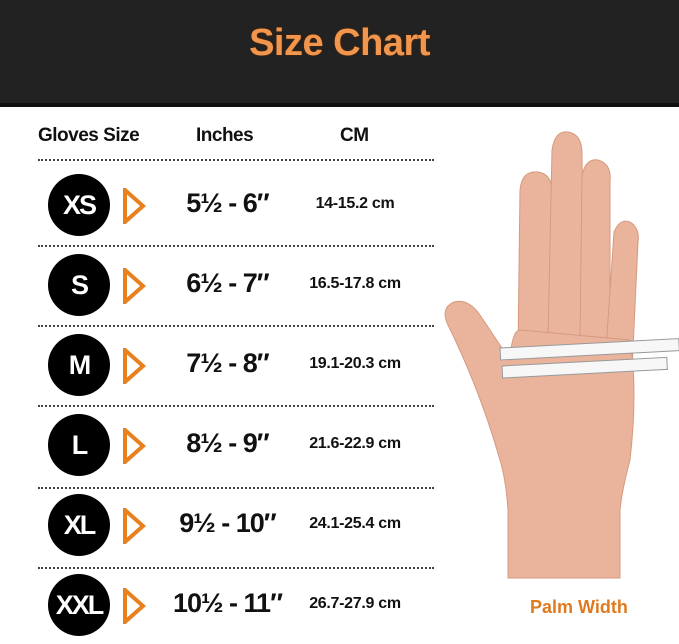 The height and width of the screenshot is (644, 679). I want to click on size-badge: XL, so click(79, 525).